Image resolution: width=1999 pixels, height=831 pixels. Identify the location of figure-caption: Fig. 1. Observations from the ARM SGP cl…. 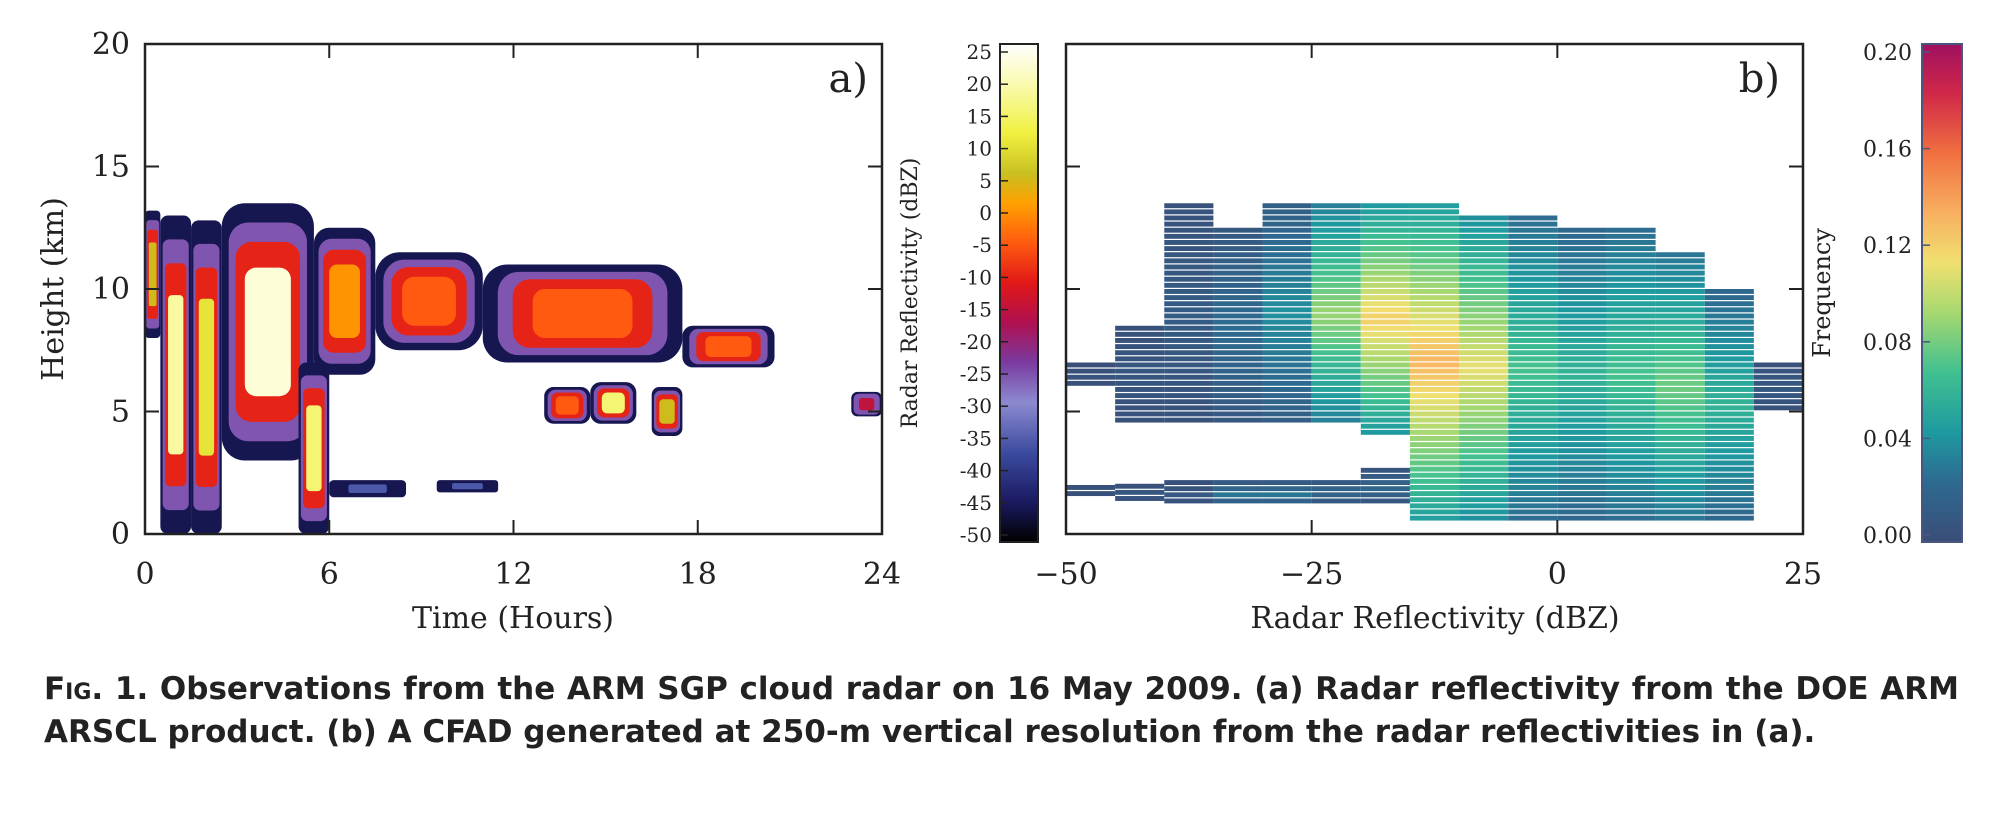
(1001, 711).